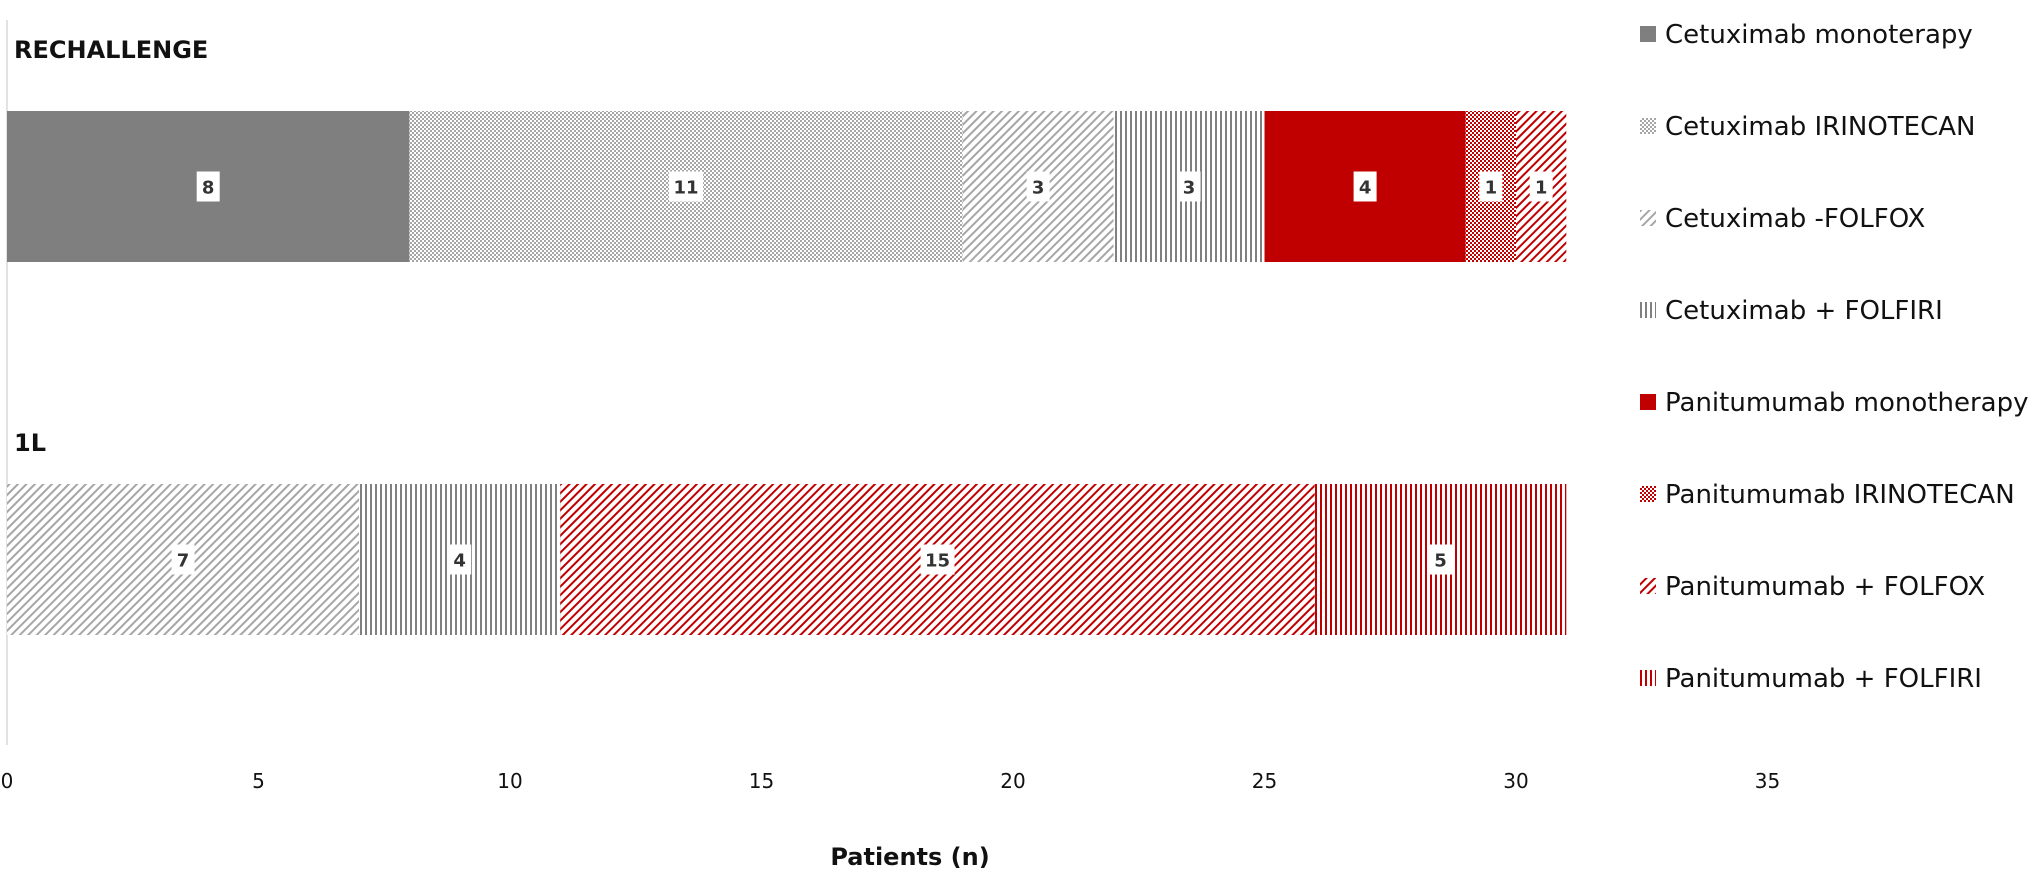  Describe the element at coordinates (1648, 678) in the screenshot. I see `legend-swatch-panitumumab-folfiri` at that location.